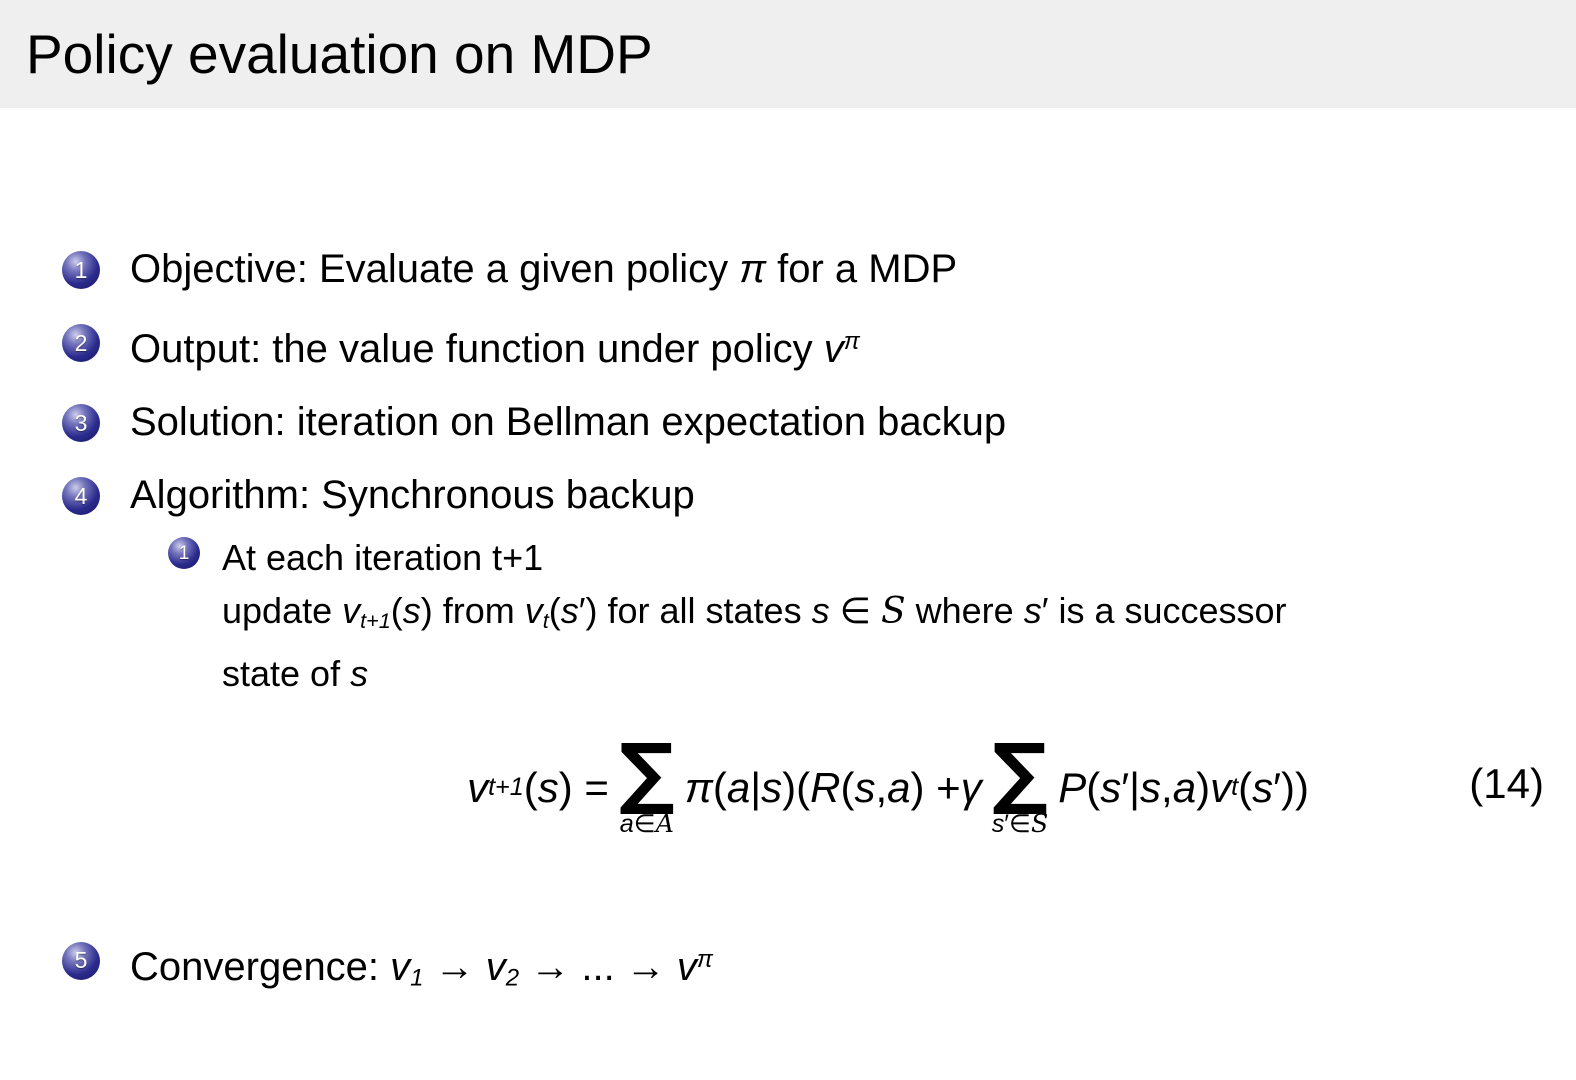  I want to click on enumerate-ball-2: 2, so click(81, 343).